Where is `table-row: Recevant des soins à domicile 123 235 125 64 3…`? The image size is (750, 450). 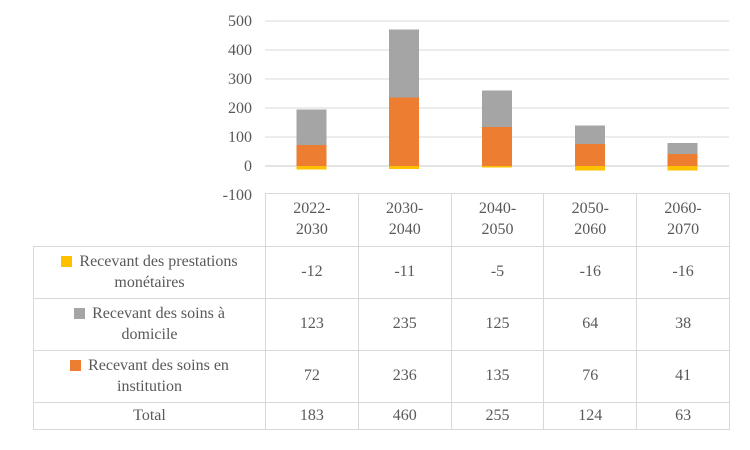
table-row: Recevant des soins à domicile 123 235 125 64 3… is located at coordinates (381, 324).